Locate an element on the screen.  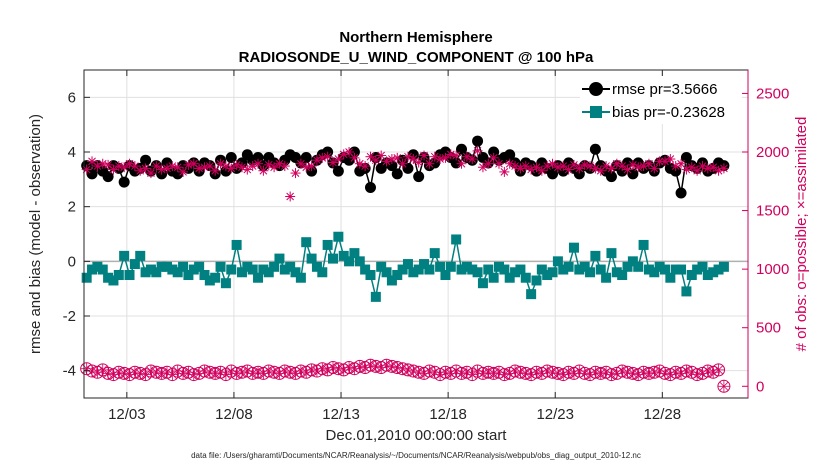
y-tick-label: 2 is located at coordinates (72, 207).